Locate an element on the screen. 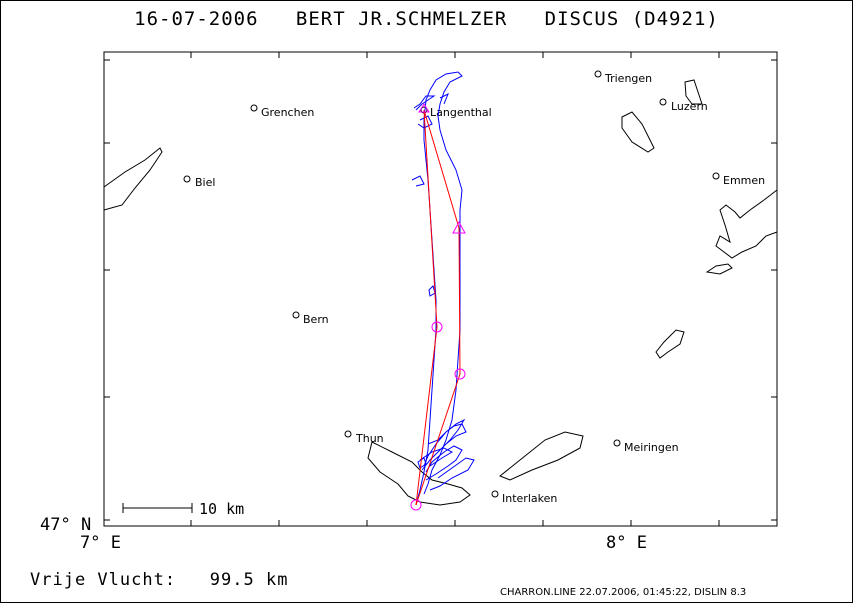 This screenshot has height=603, width=853. track-thermals-south is located at coordinates (447, 454).